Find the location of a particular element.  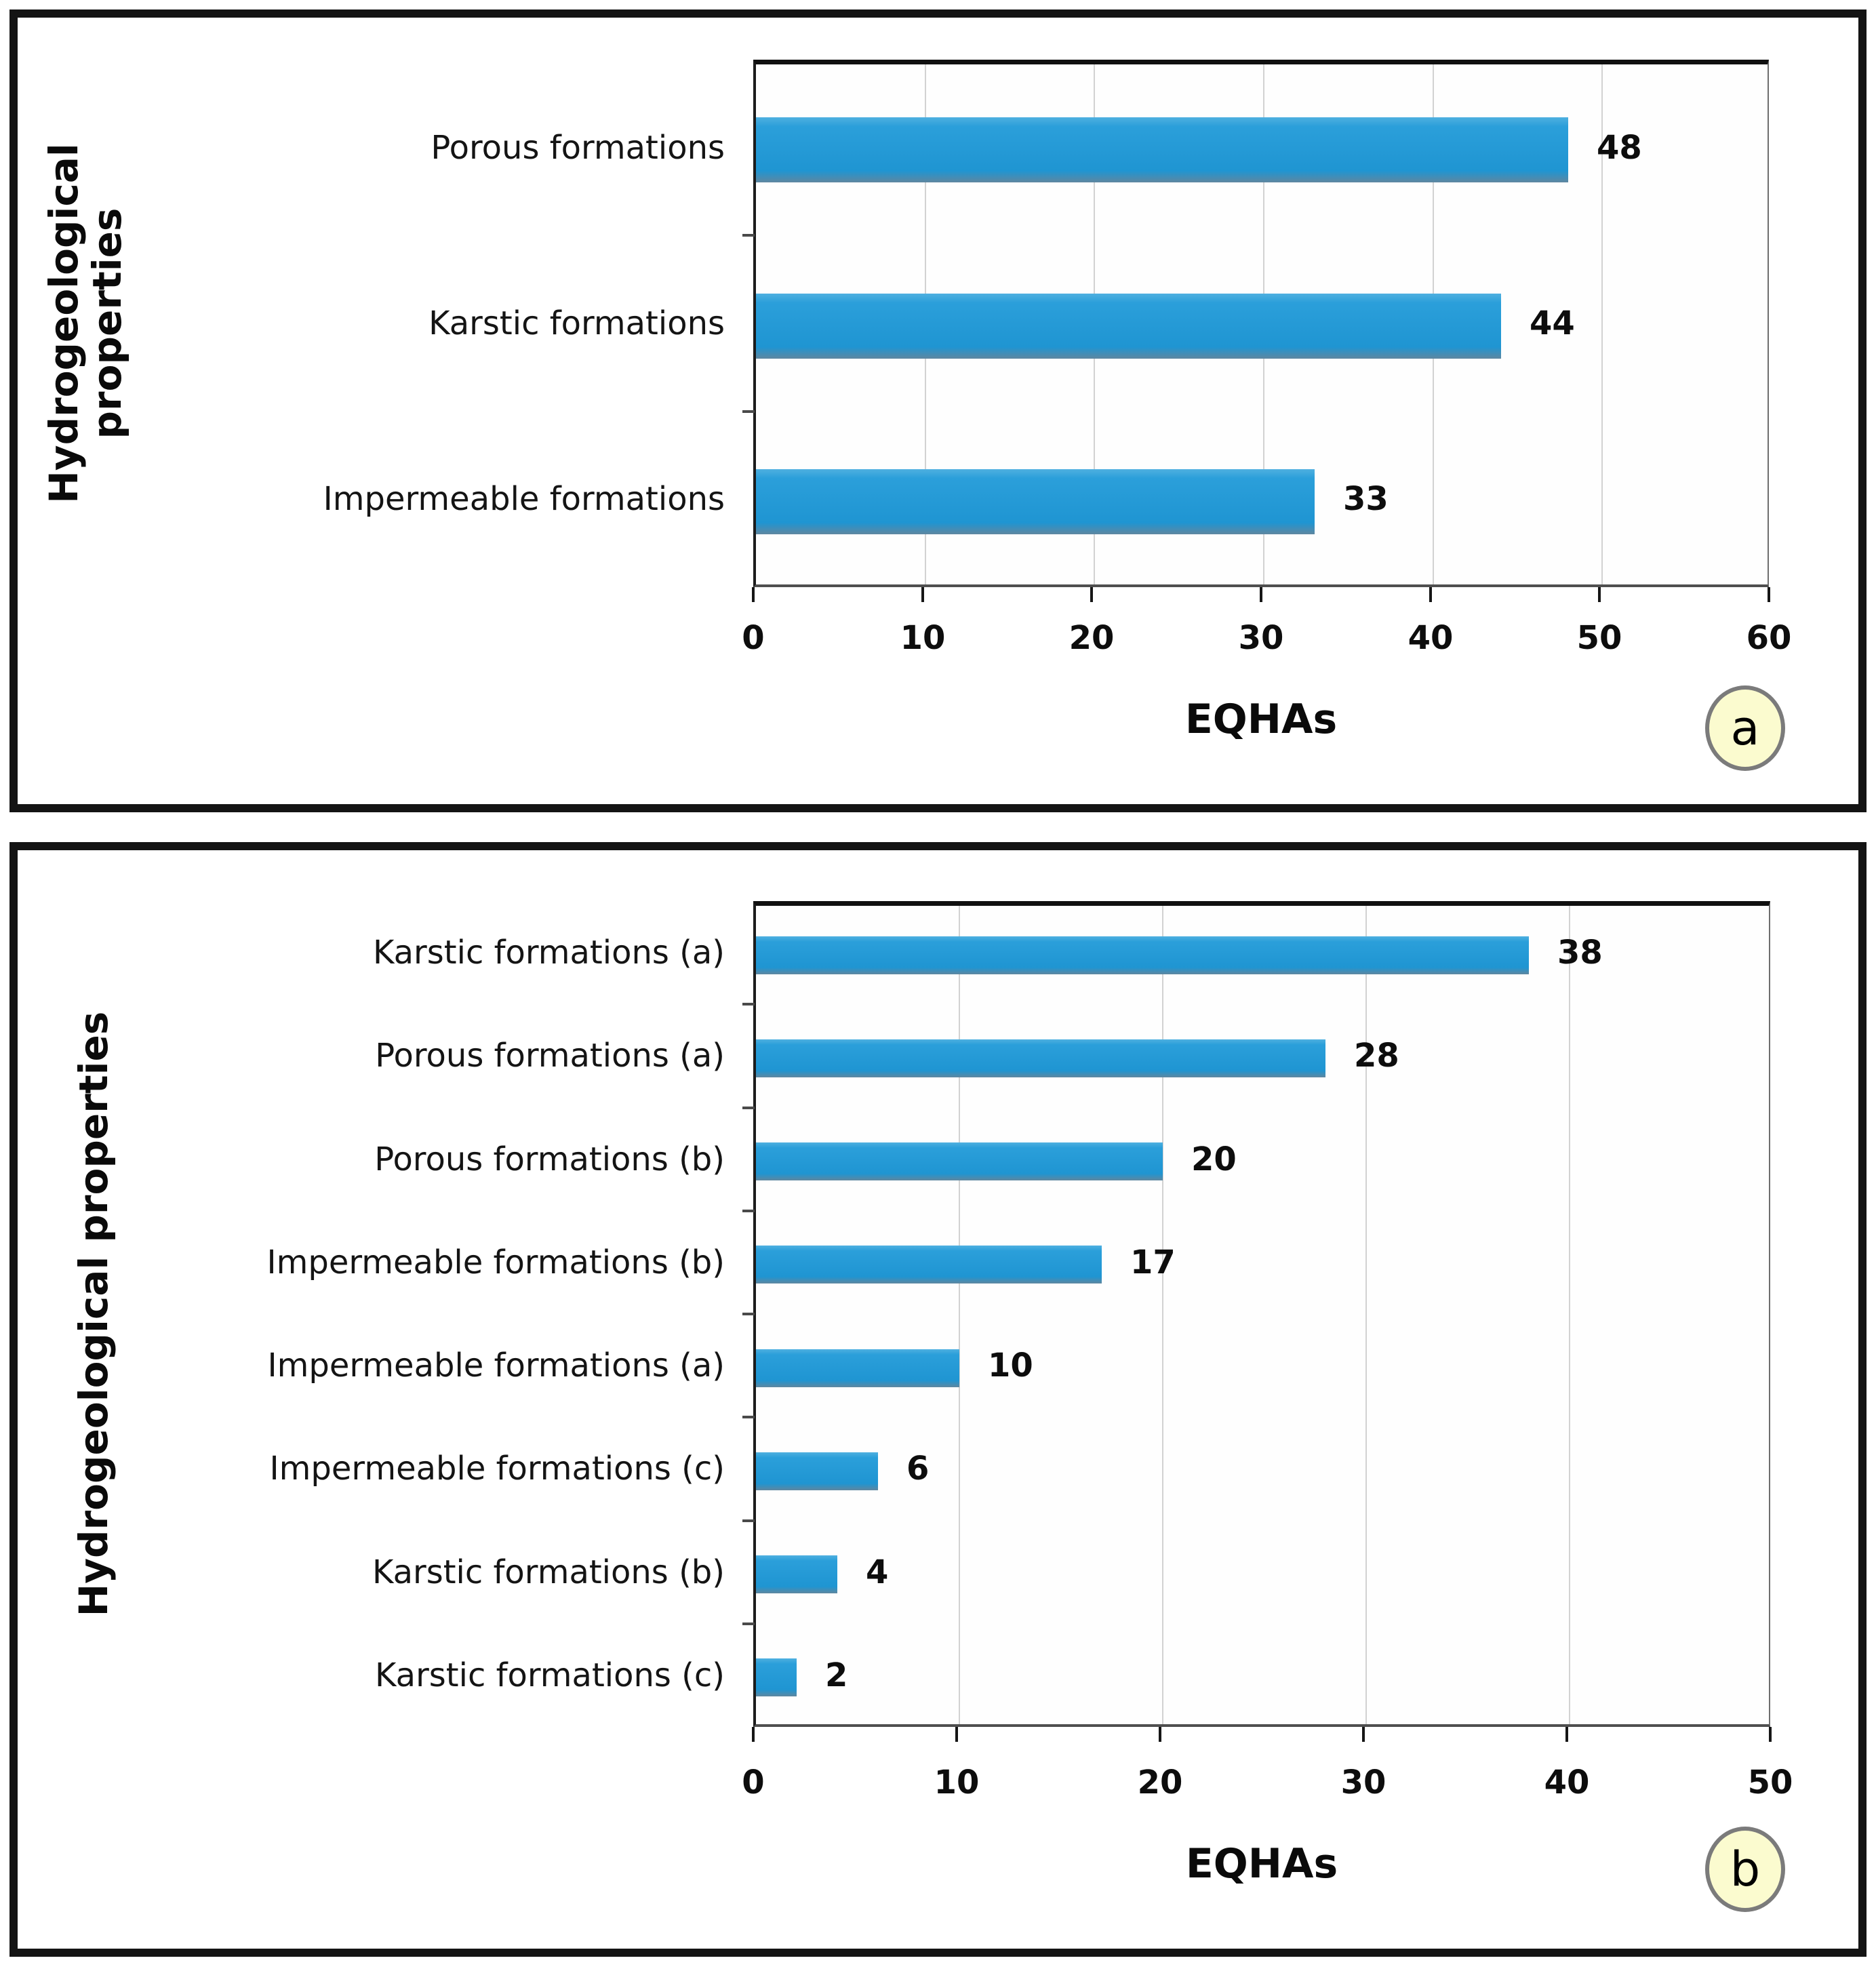

x-axis-tick-label: 60 is located at coordinates (1769, 638).